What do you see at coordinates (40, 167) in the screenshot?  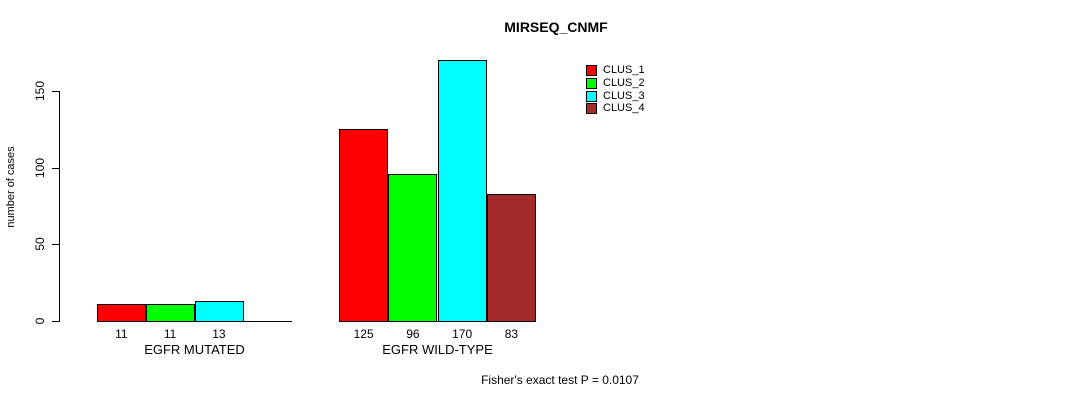 I see `y-tick-label: 100` at bounding box center [40, 167].